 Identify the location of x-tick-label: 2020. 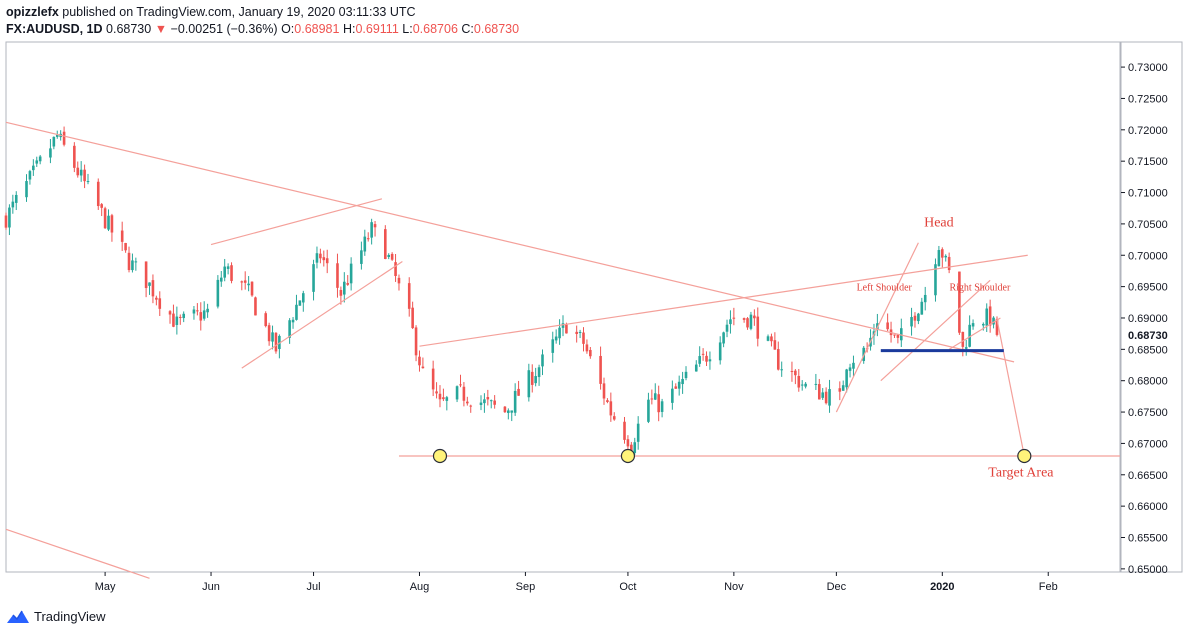
(942, 587).